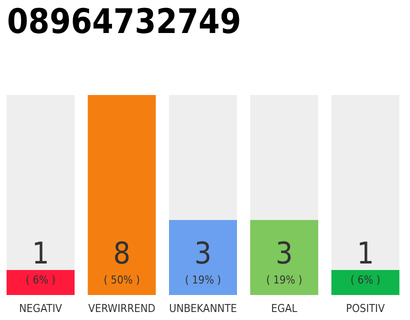 The width and height of the screenshot is (410, 320). Describe the element at coordinates (365, 308) in the screenshot. I see `x-tick-label: POSITIV` at that location.